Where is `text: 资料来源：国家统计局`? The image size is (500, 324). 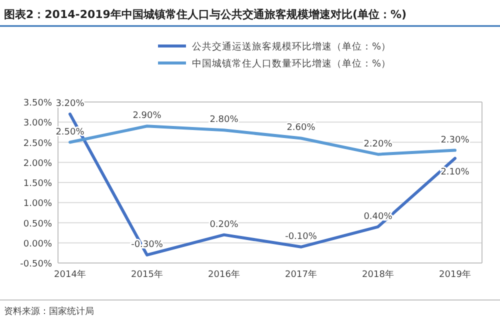 text: 资料来源：国家统计局 is located at coordinates (49, 311).